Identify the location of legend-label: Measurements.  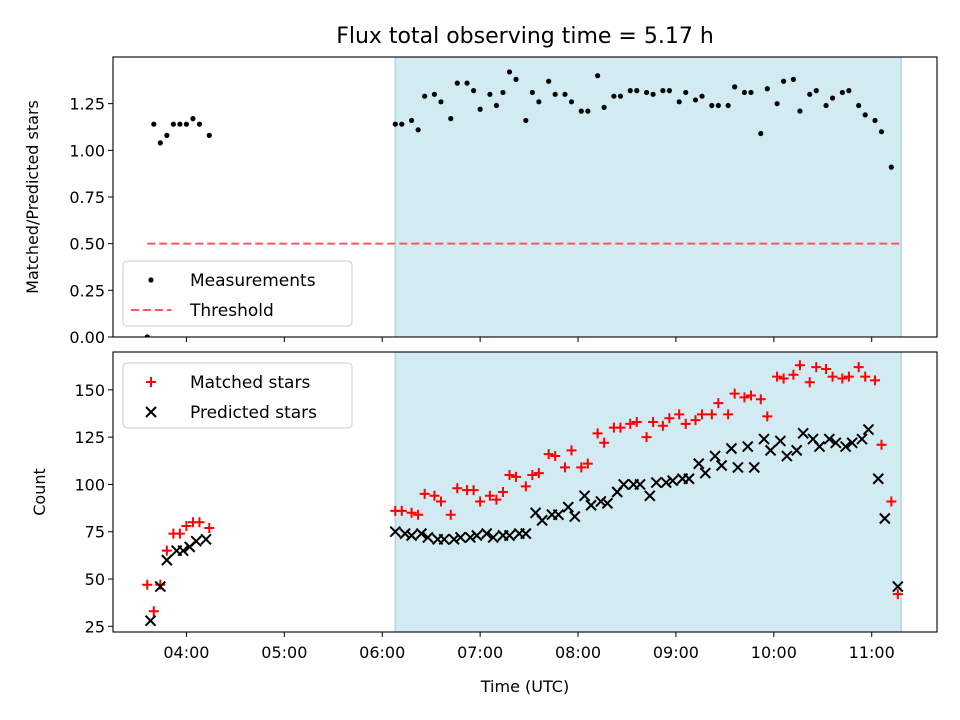
(253, 281).